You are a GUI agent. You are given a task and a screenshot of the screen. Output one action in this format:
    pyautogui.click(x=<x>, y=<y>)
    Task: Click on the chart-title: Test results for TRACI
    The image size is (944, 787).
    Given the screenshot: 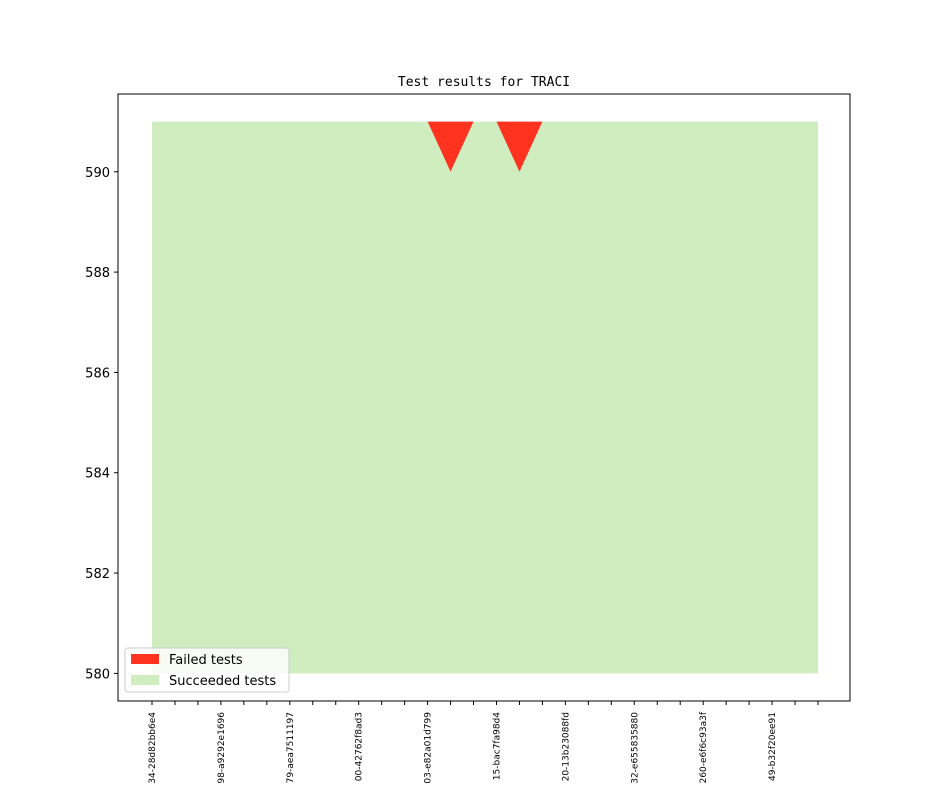 What is the action you would take?
    pyautogui.click(x=484, y=82)
    